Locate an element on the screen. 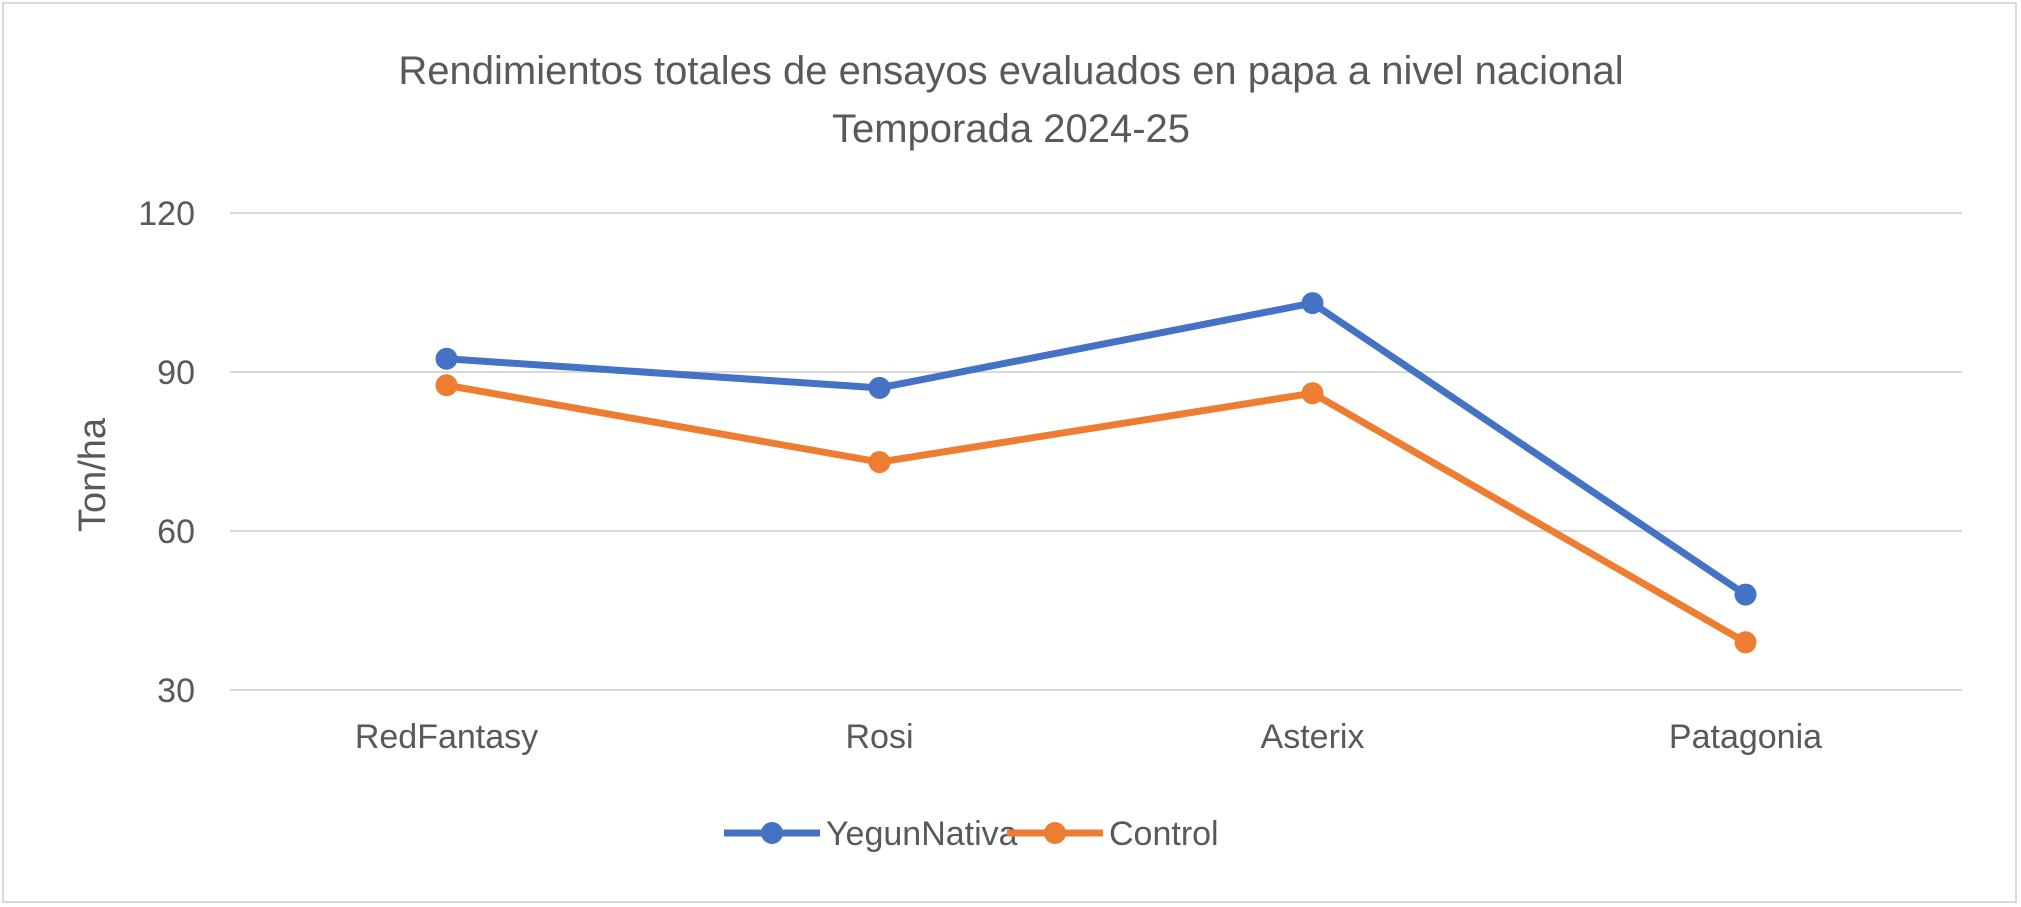  x-tick-label: Rosi is located at coordinates (879, 737).